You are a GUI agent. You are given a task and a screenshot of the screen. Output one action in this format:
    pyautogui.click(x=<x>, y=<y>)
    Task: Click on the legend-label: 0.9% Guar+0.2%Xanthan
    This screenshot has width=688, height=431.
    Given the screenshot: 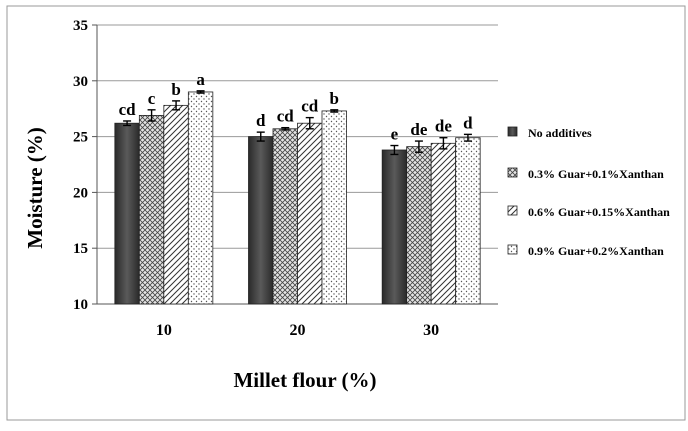 What is the action you would take?
    pyautogui.click(x=596, y=251)
    